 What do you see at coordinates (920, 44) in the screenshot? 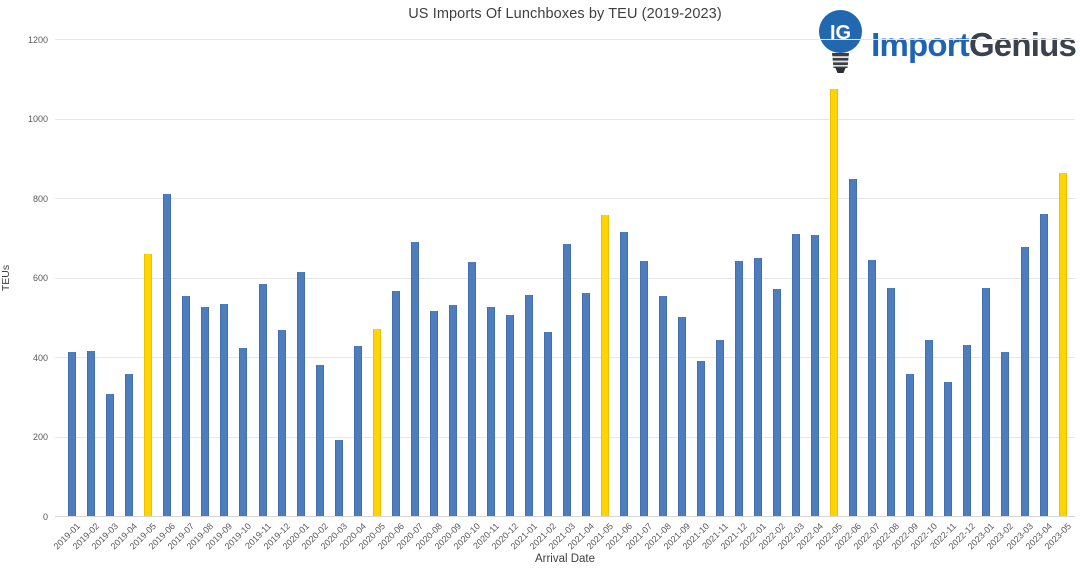
I see `brand-import: Import` at bounding box center [920, 44].